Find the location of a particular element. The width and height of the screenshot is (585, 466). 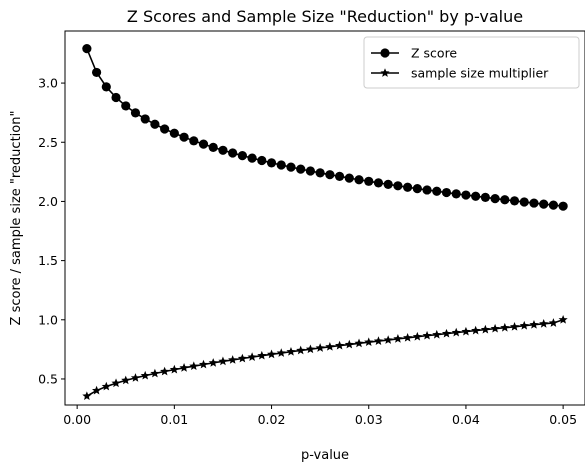

legend: Z score sample size multiplier is located at coordinates (471, 62).